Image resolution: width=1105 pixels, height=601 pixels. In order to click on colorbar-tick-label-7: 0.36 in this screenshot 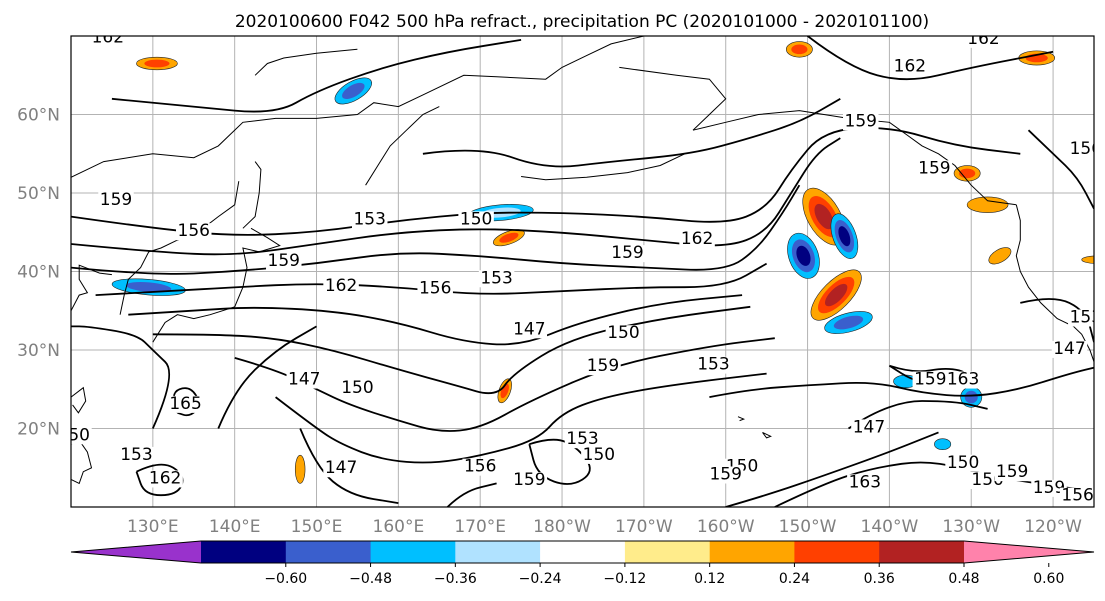, I will do `click(879, 579)`.